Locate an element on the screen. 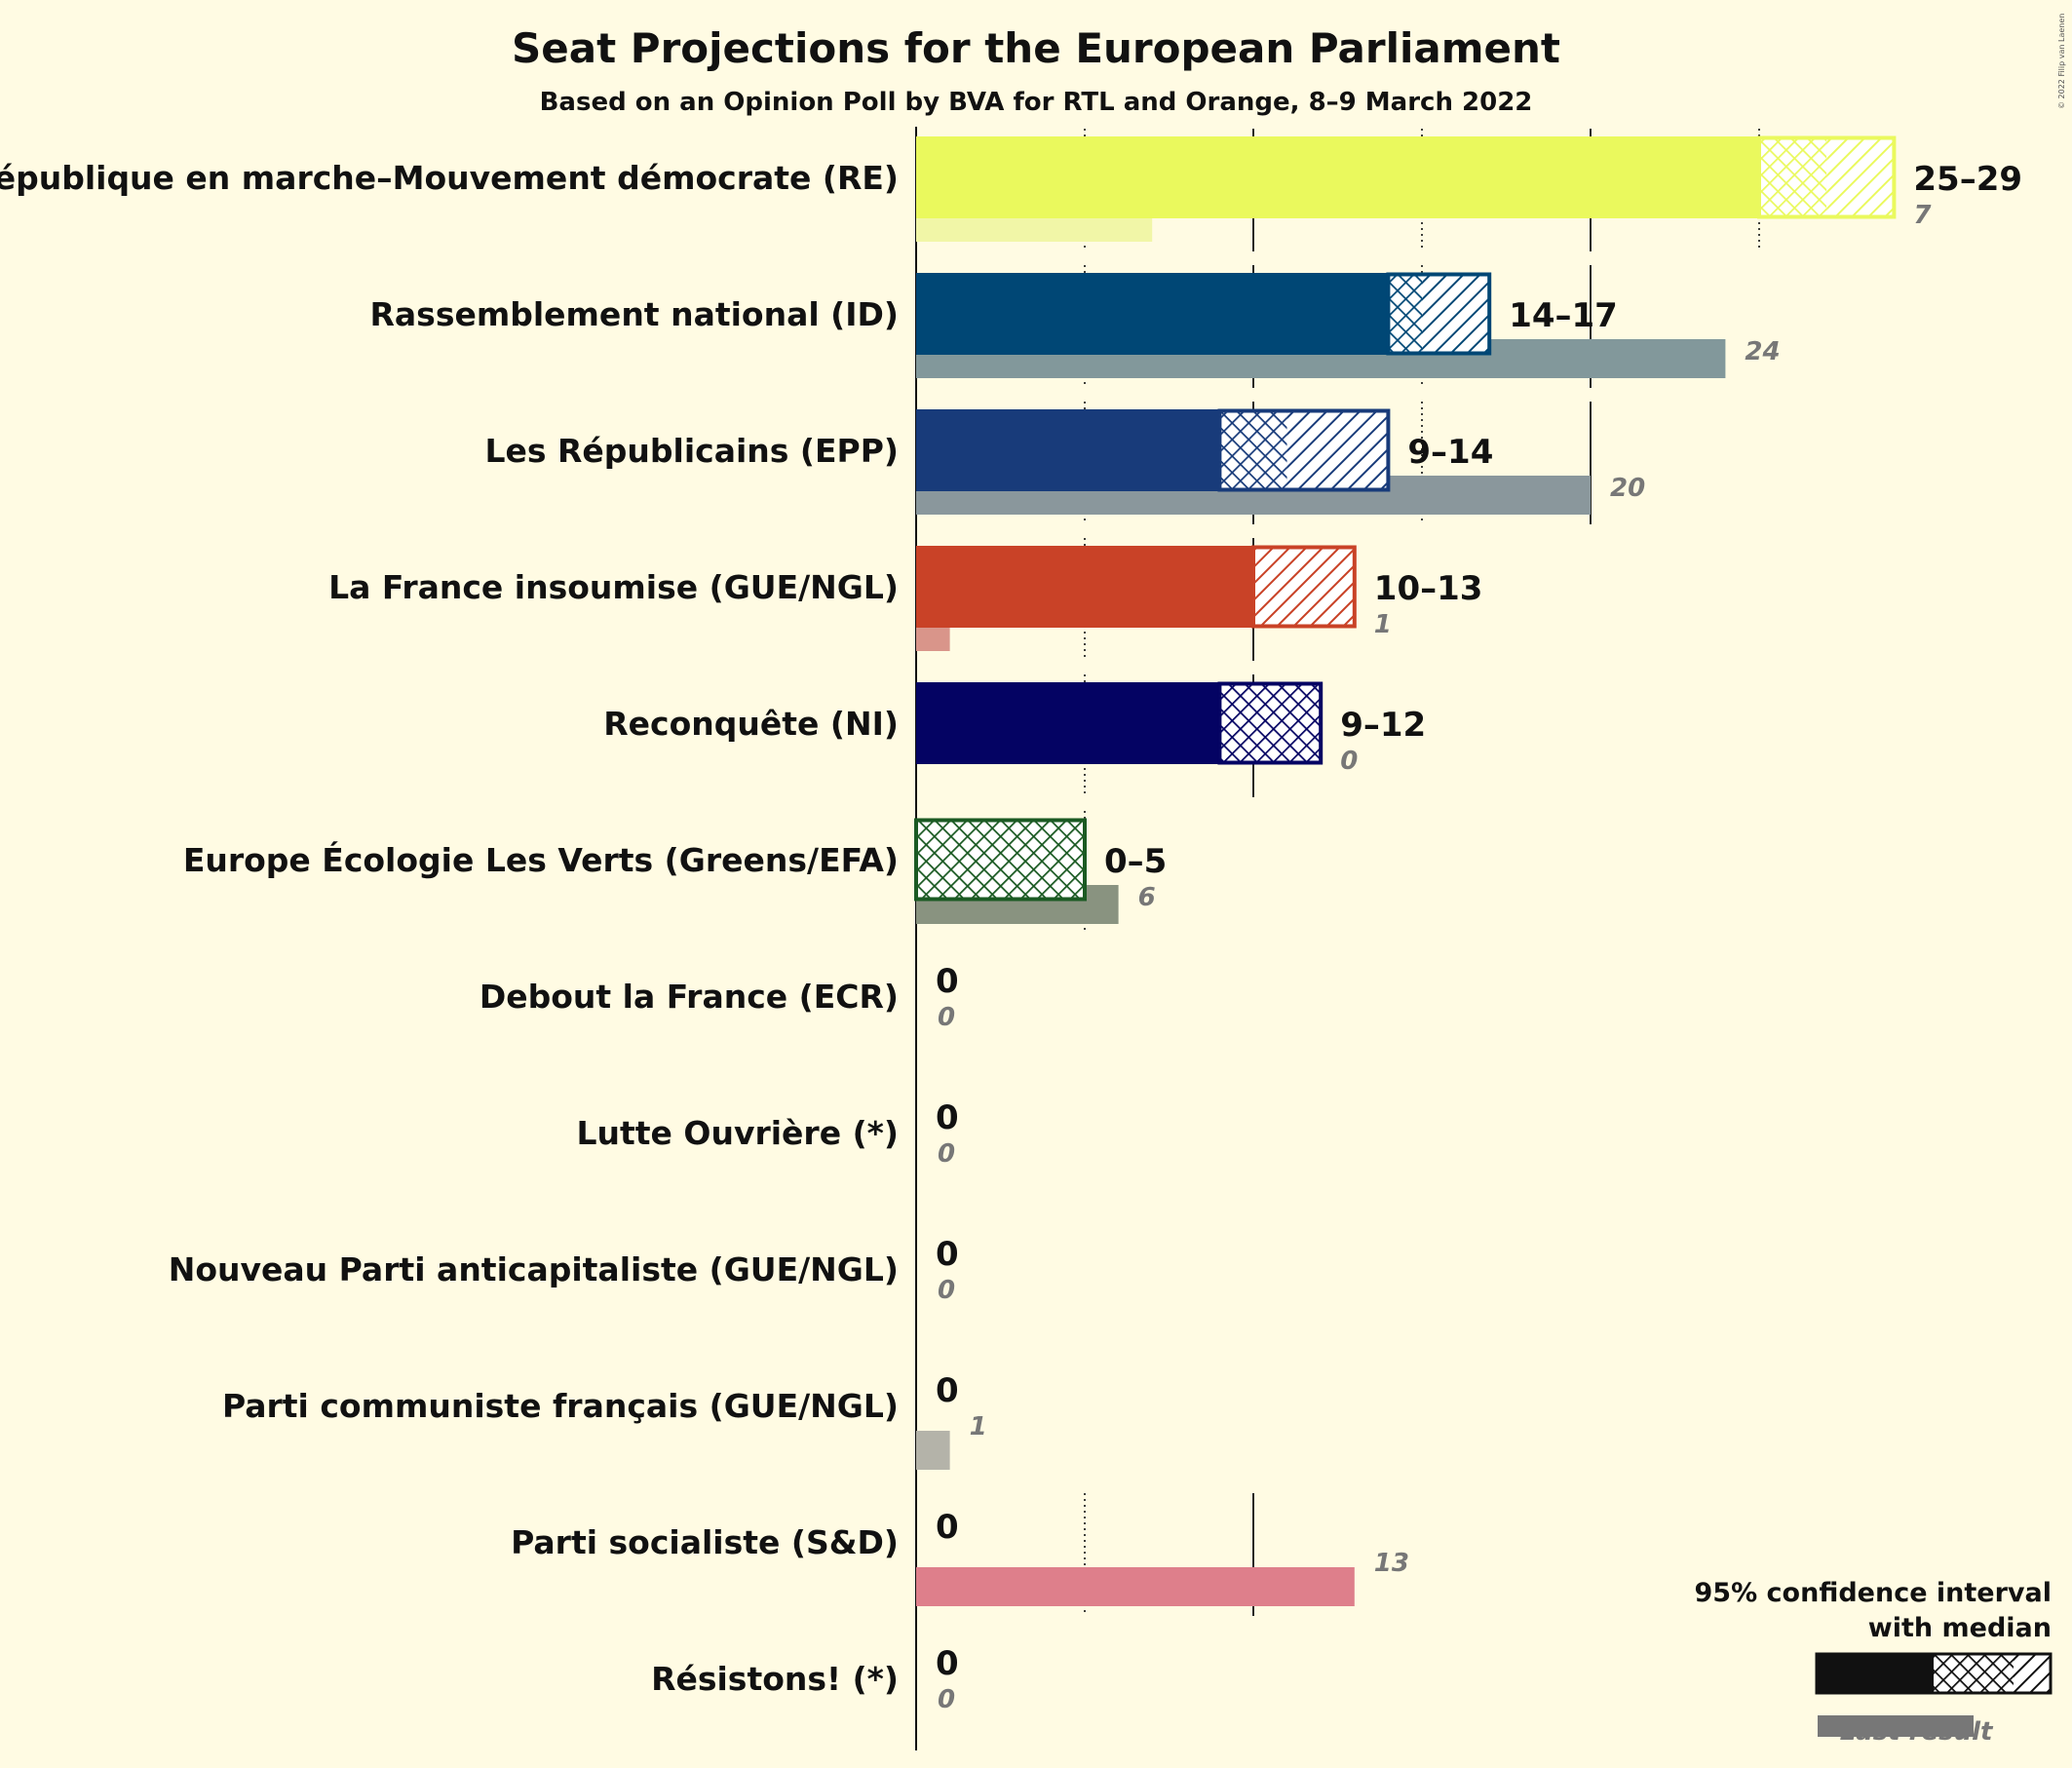  party-row: Debout la France (ECR) 00 is located at coordinates (719, 997).